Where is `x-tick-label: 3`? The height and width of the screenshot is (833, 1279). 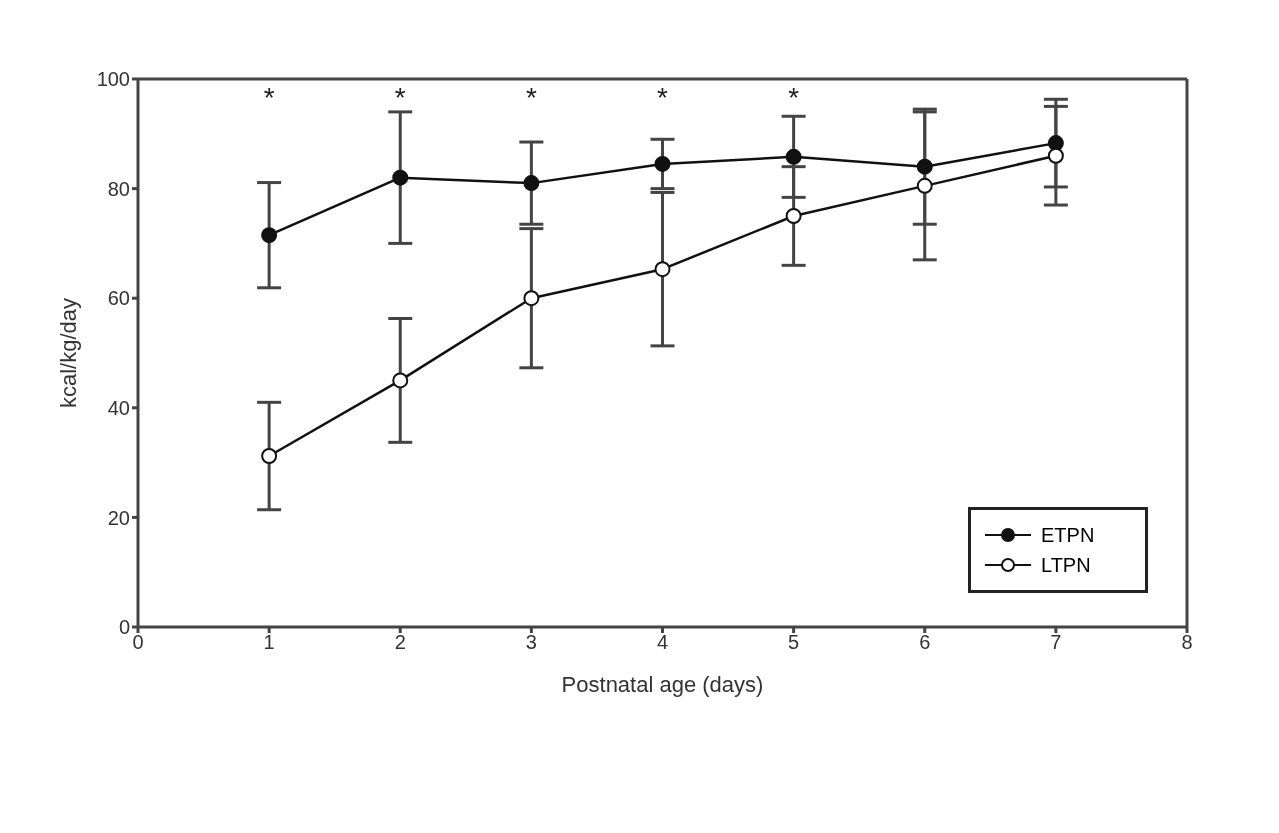 x-tick-label: 3 is located at coordinates (531, 642).